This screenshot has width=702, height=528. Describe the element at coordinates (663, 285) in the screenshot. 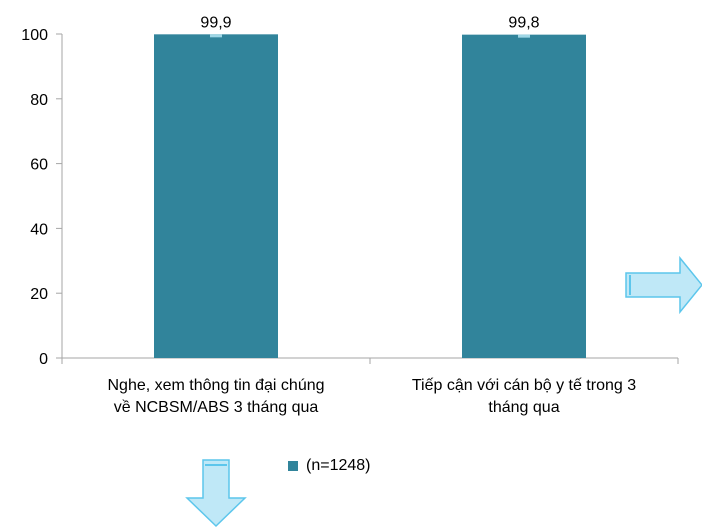

I see `right-arrow-icon` at that location.